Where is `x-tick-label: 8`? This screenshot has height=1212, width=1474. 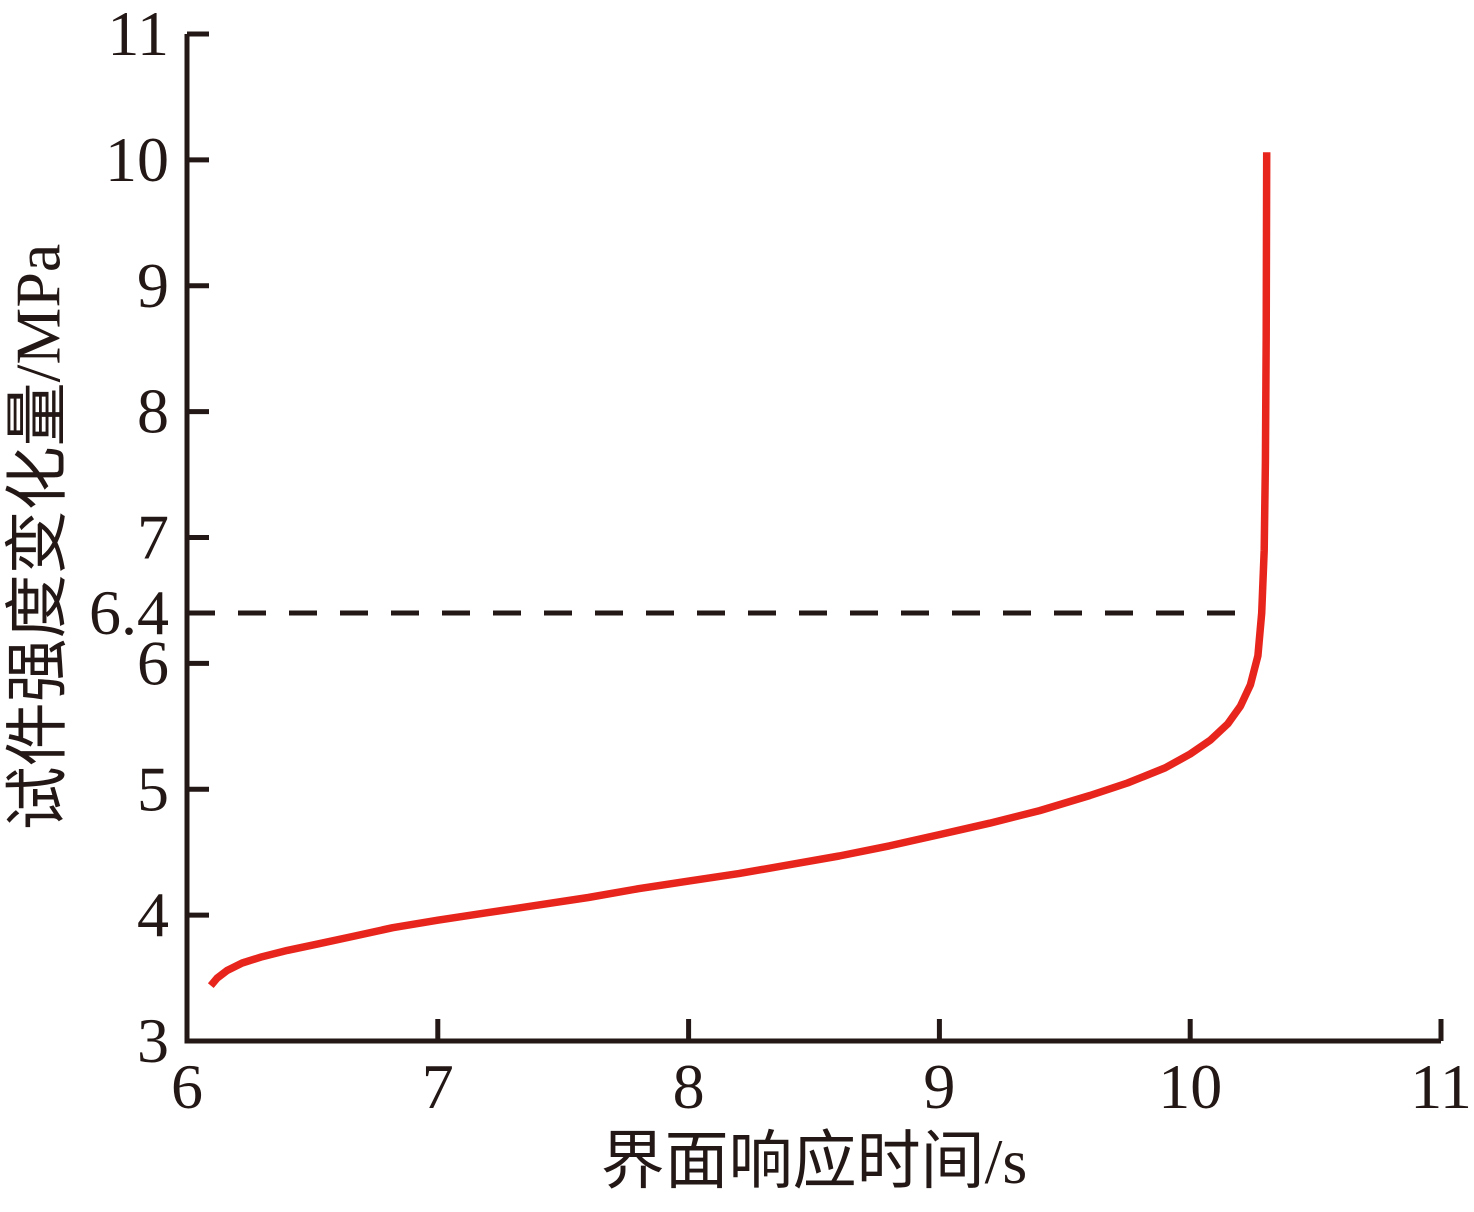
x-tick-label: 8 is located at coordinates (689, 1086).